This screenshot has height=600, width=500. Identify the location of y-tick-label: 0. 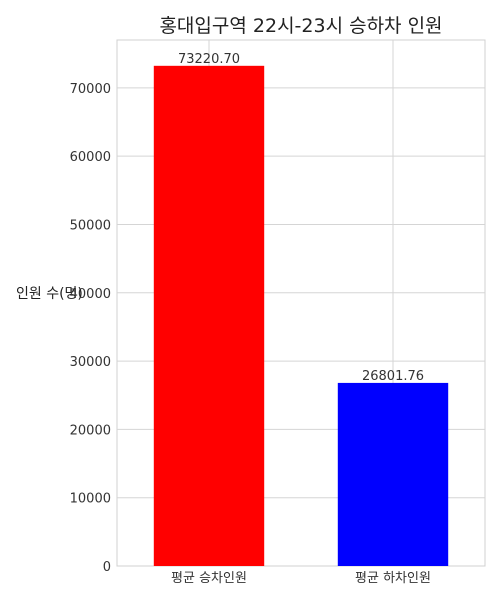
(107, 567).